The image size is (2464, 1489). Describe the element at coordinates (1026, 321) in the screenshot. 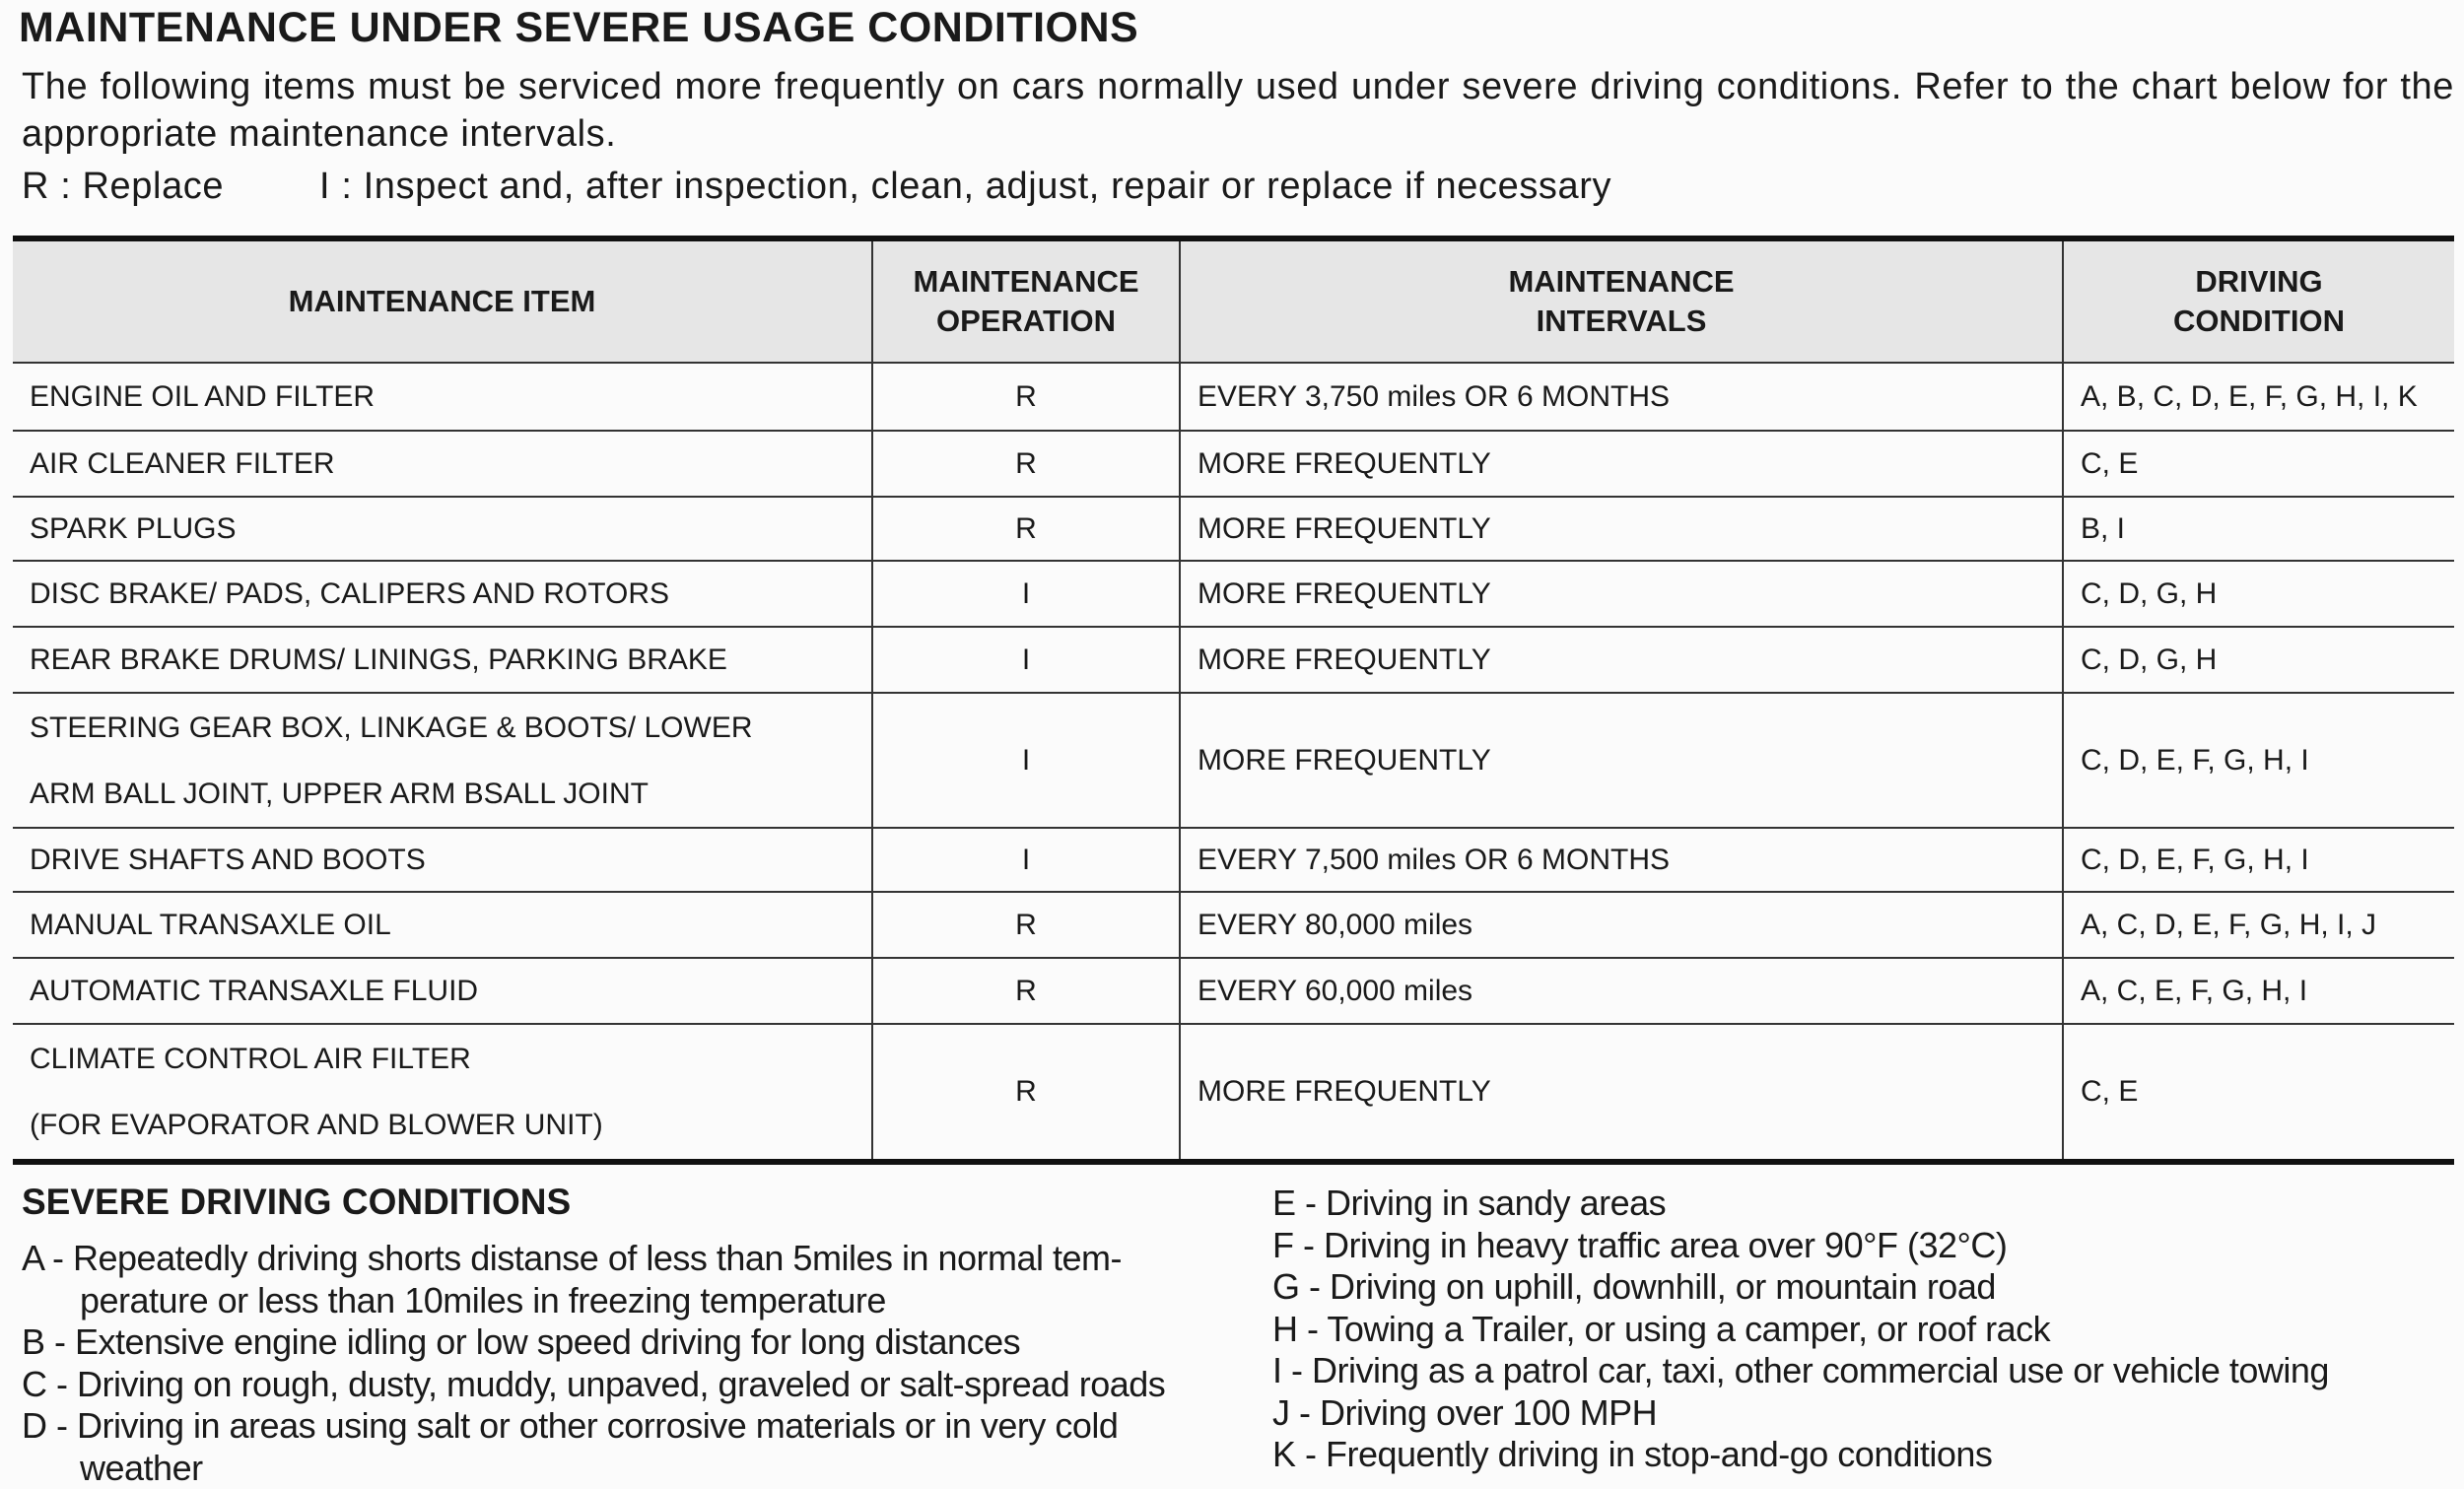

I see `header-line: OPERATION` at that location.